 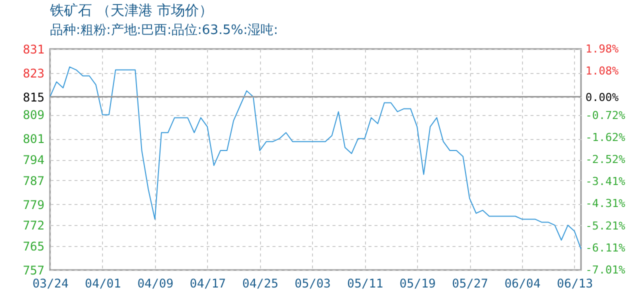 What do you see at coordinates (260, 283) in the screenshot?
I see `x-tick-label: 04/25` at bounding box center [260, 283].